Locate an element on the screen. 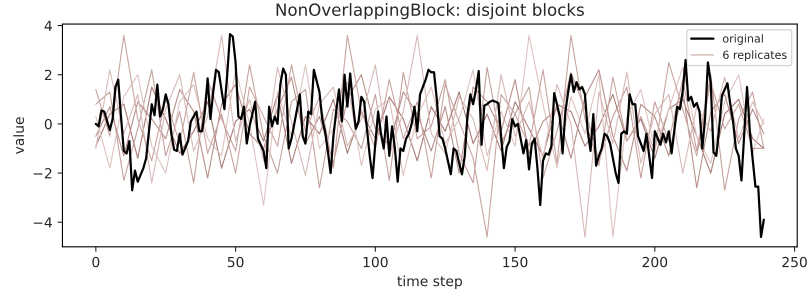 This screenshot has width=811, height=301. y-tick-label: −2 is located at coordinates (43, 173).